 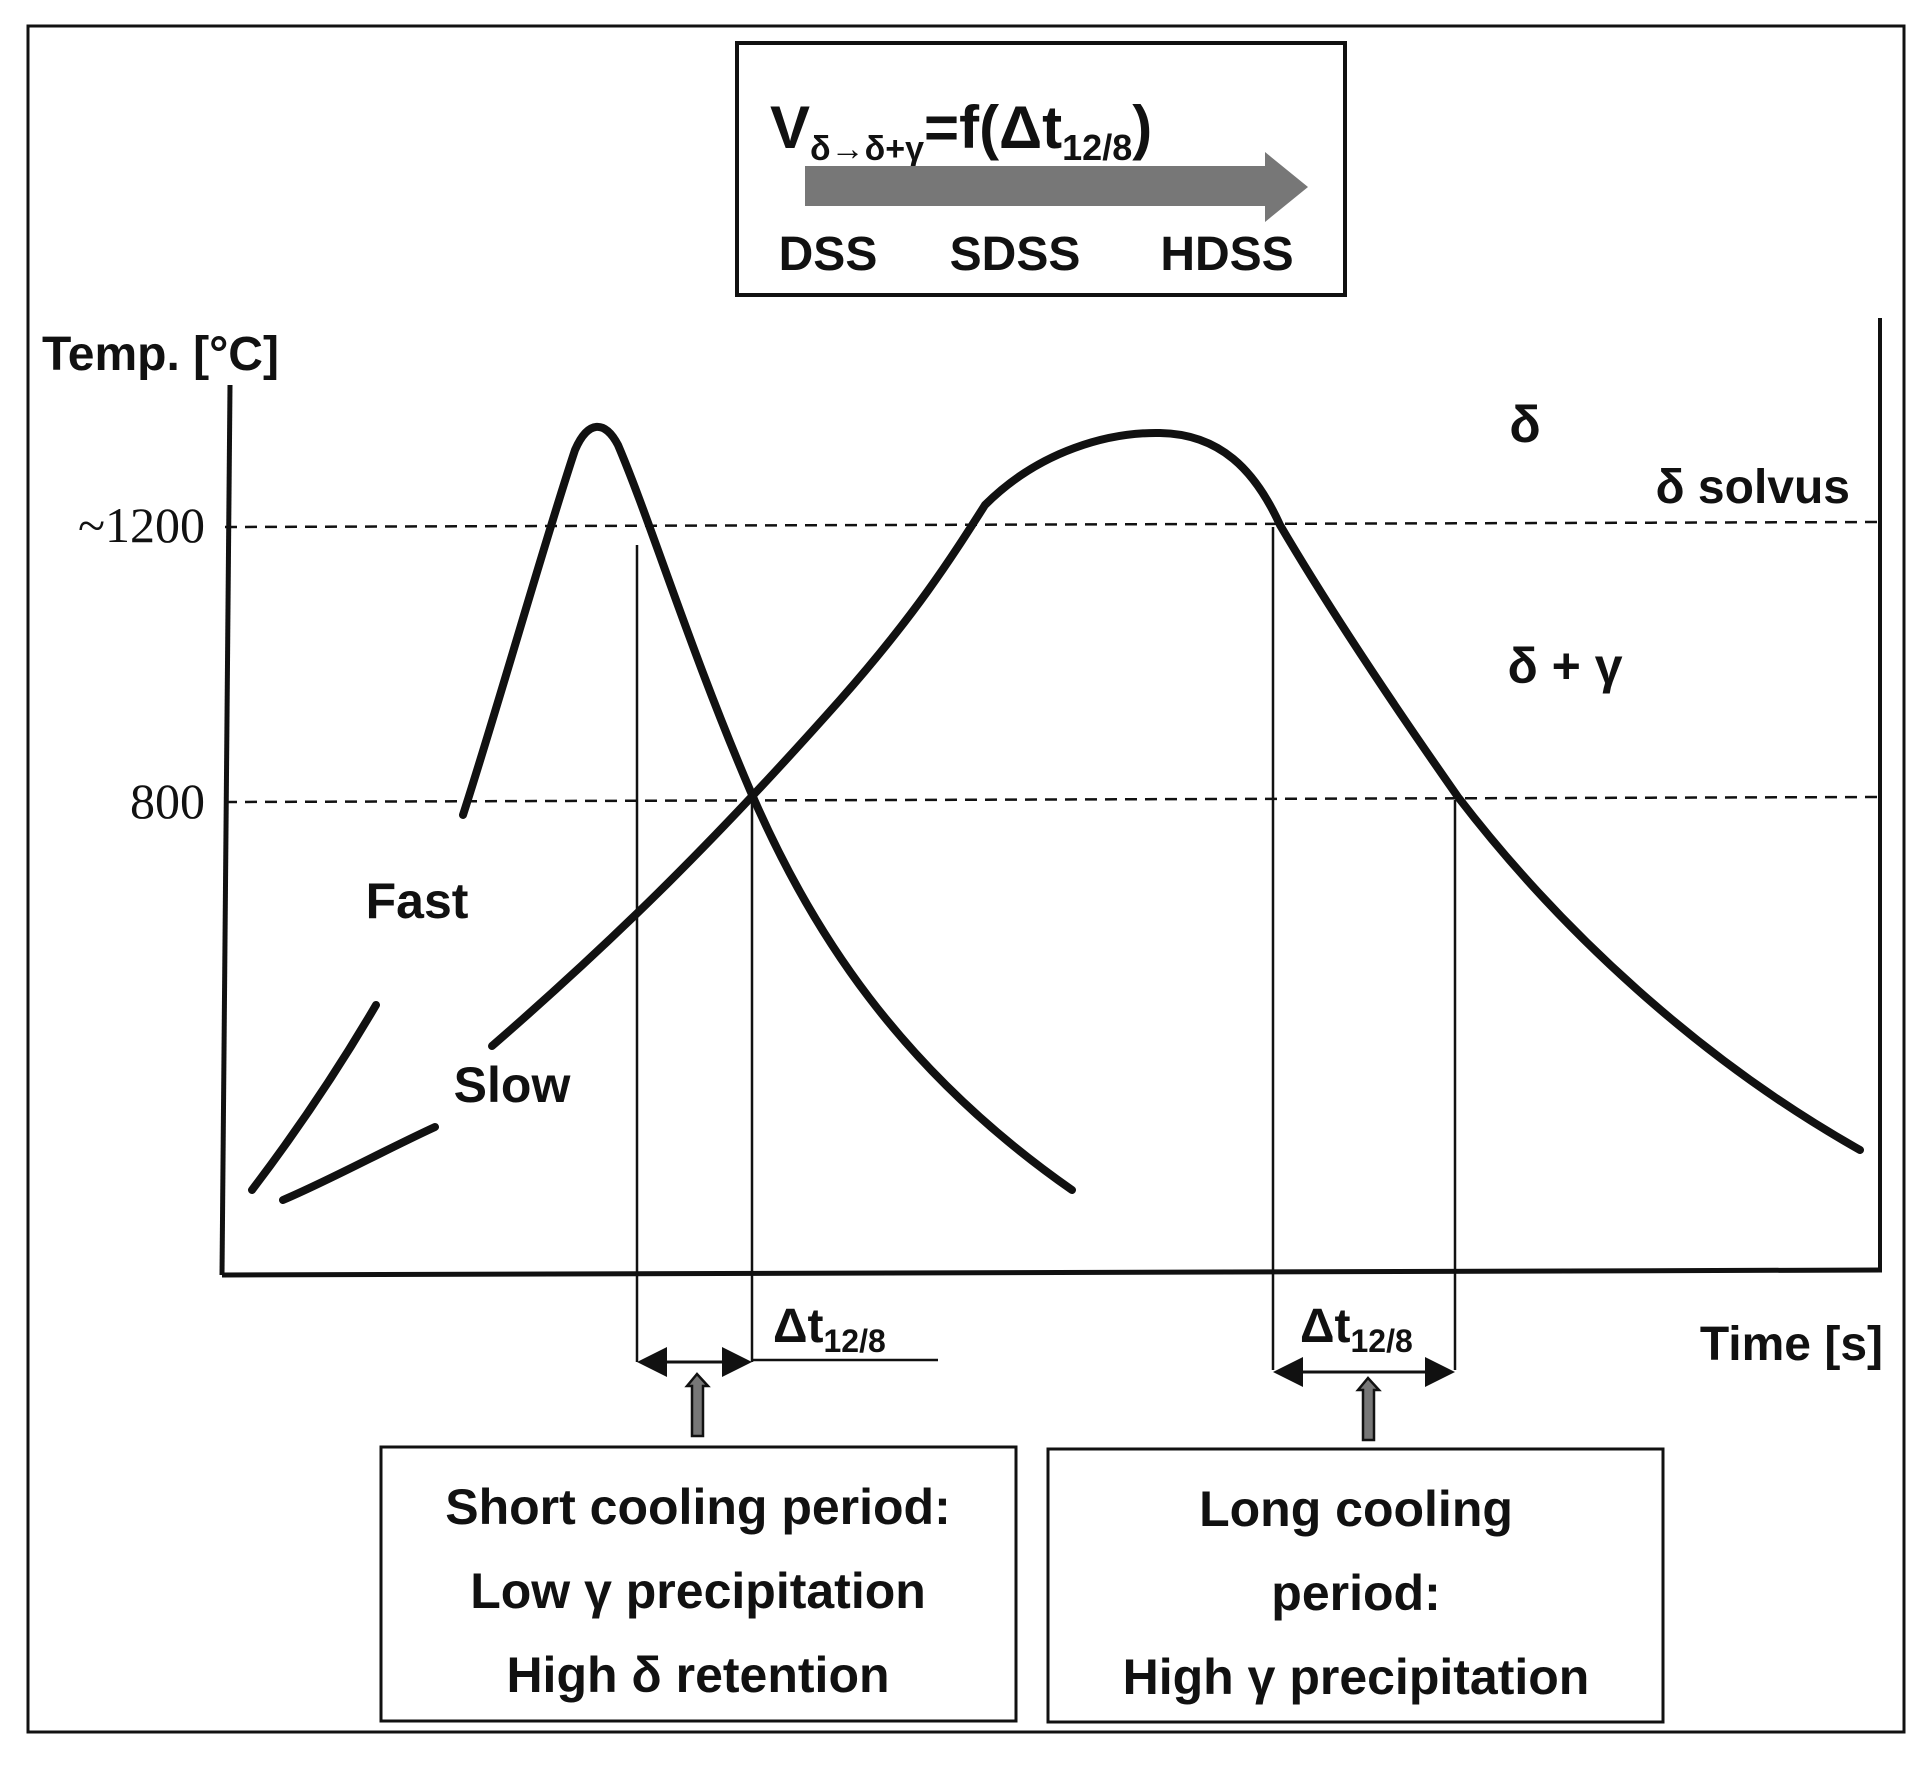 I want to click on short-cooling-box-border, so click(x=698, y=1584).